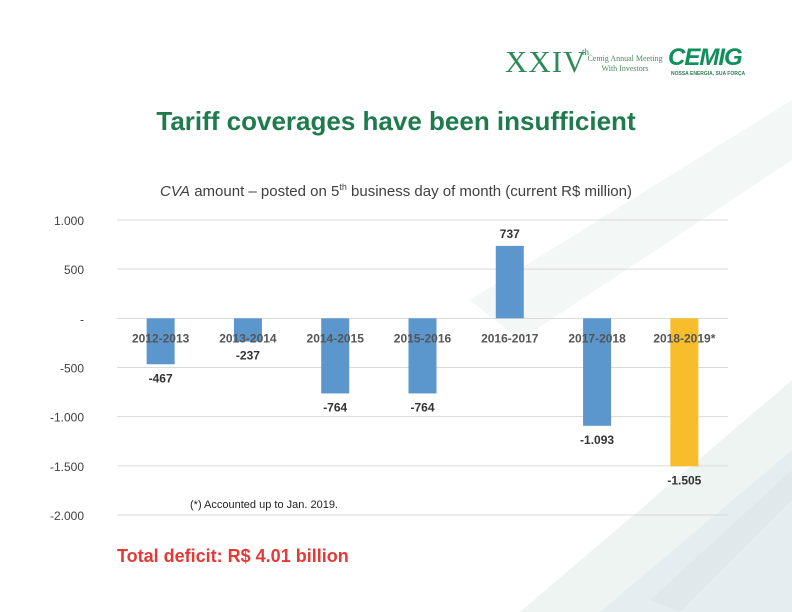  I want to click on y-tick-label: -500, so click(72, 369).